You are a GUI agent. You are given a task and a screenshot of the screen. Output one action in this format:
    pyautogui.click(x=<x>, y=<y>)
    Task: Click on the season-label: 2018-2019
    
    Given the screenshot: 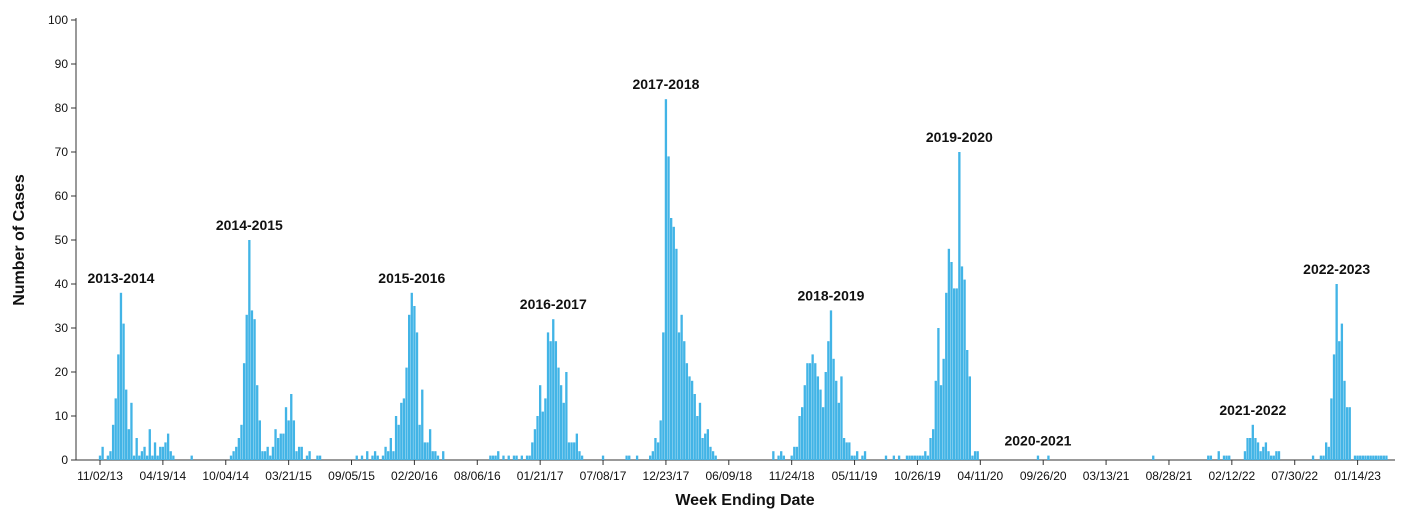 What is the action you would take?
    pyautogui.click(x=831, y=295)
    